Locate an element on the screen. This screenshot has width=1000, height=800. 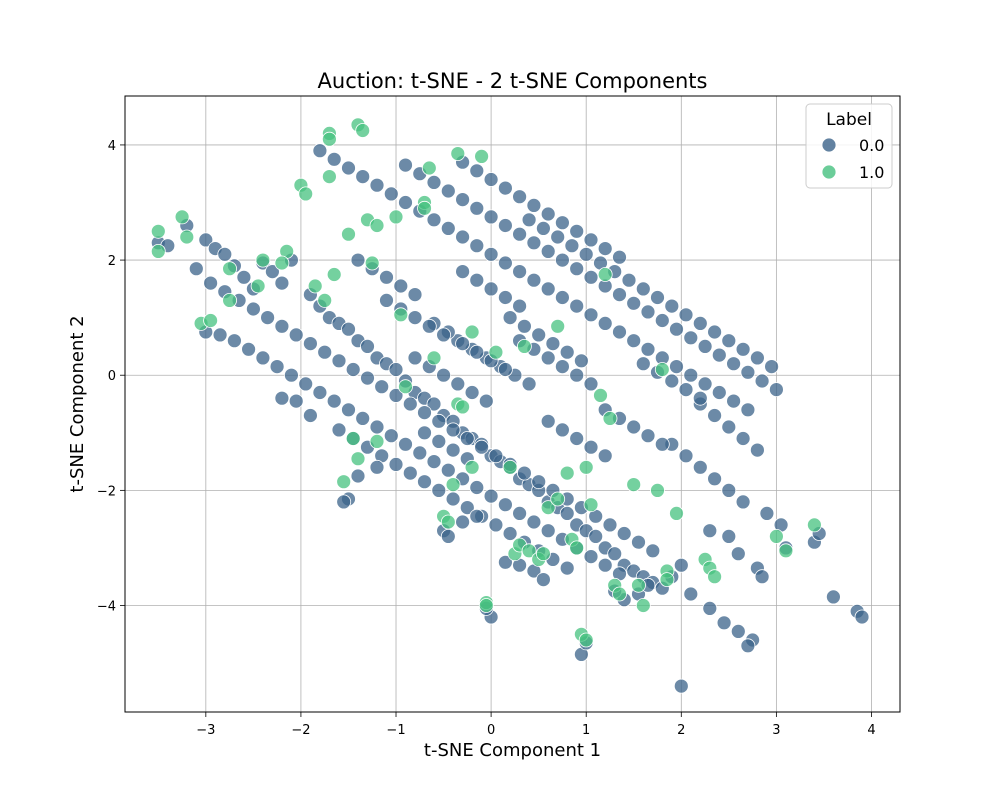
legend: Label 0.0 1.0 is located at coordinates (849, 146).